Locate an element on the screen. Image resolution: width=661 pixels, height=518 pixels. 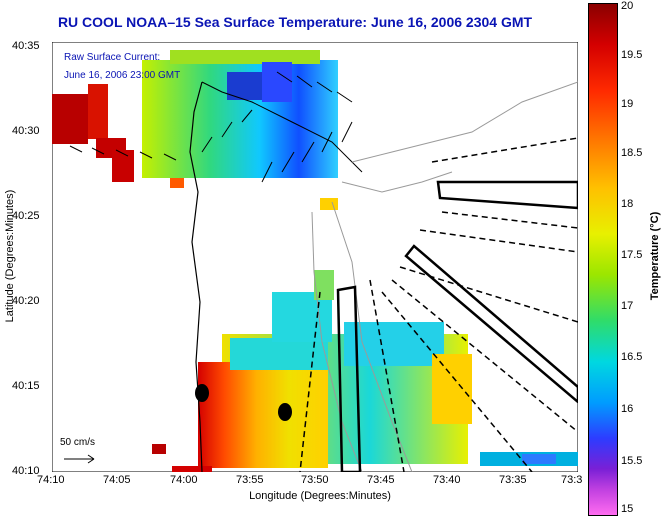
colorbar-tick-label: 16 is located at coordinates (627, 409).